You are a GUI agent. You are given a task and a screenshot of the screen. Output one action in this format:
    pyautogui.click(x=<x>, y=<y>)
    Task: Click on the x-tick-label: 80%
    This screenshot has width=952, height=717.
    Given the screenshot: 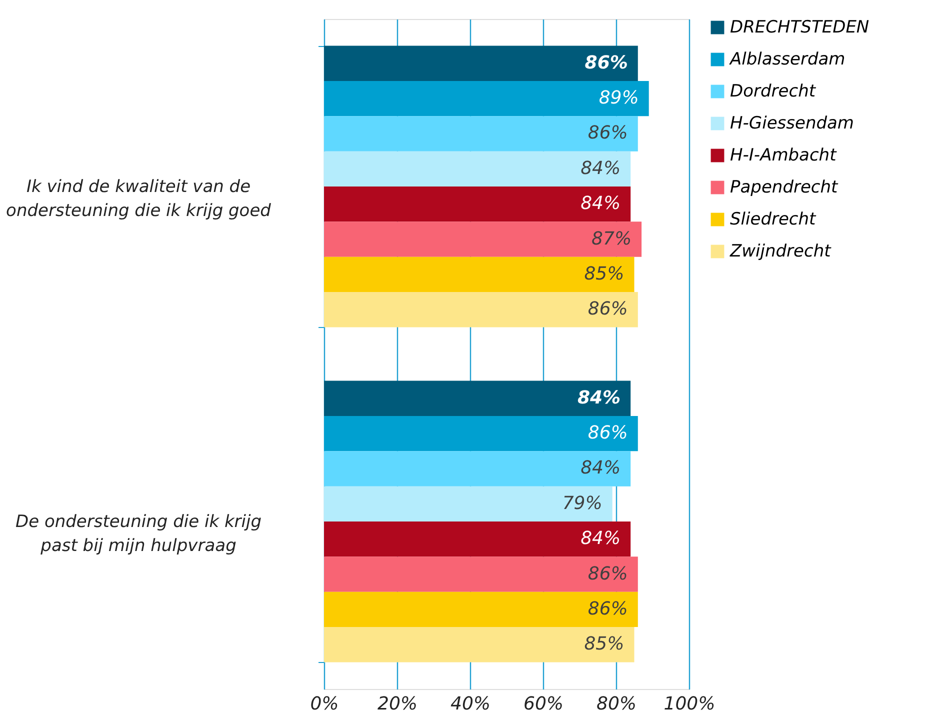 What is the action you would take?
    pyautogui.click(x=616, y=704)
    